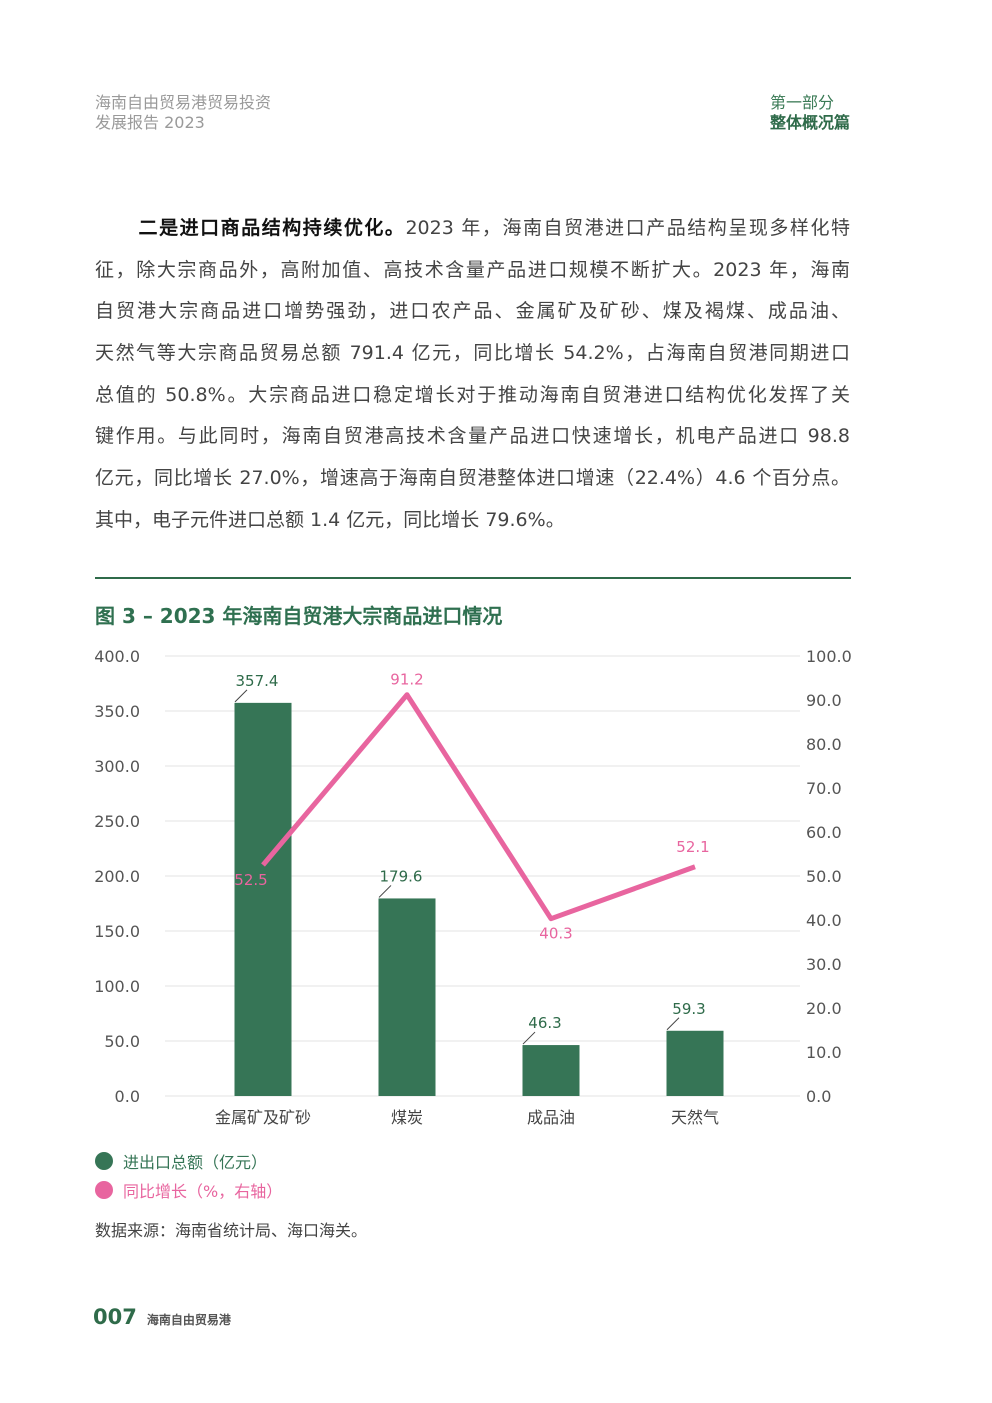 The image size is (992, 1403). I want to click on section-title: 第一部分 整体概况篇, so click(810, 113).